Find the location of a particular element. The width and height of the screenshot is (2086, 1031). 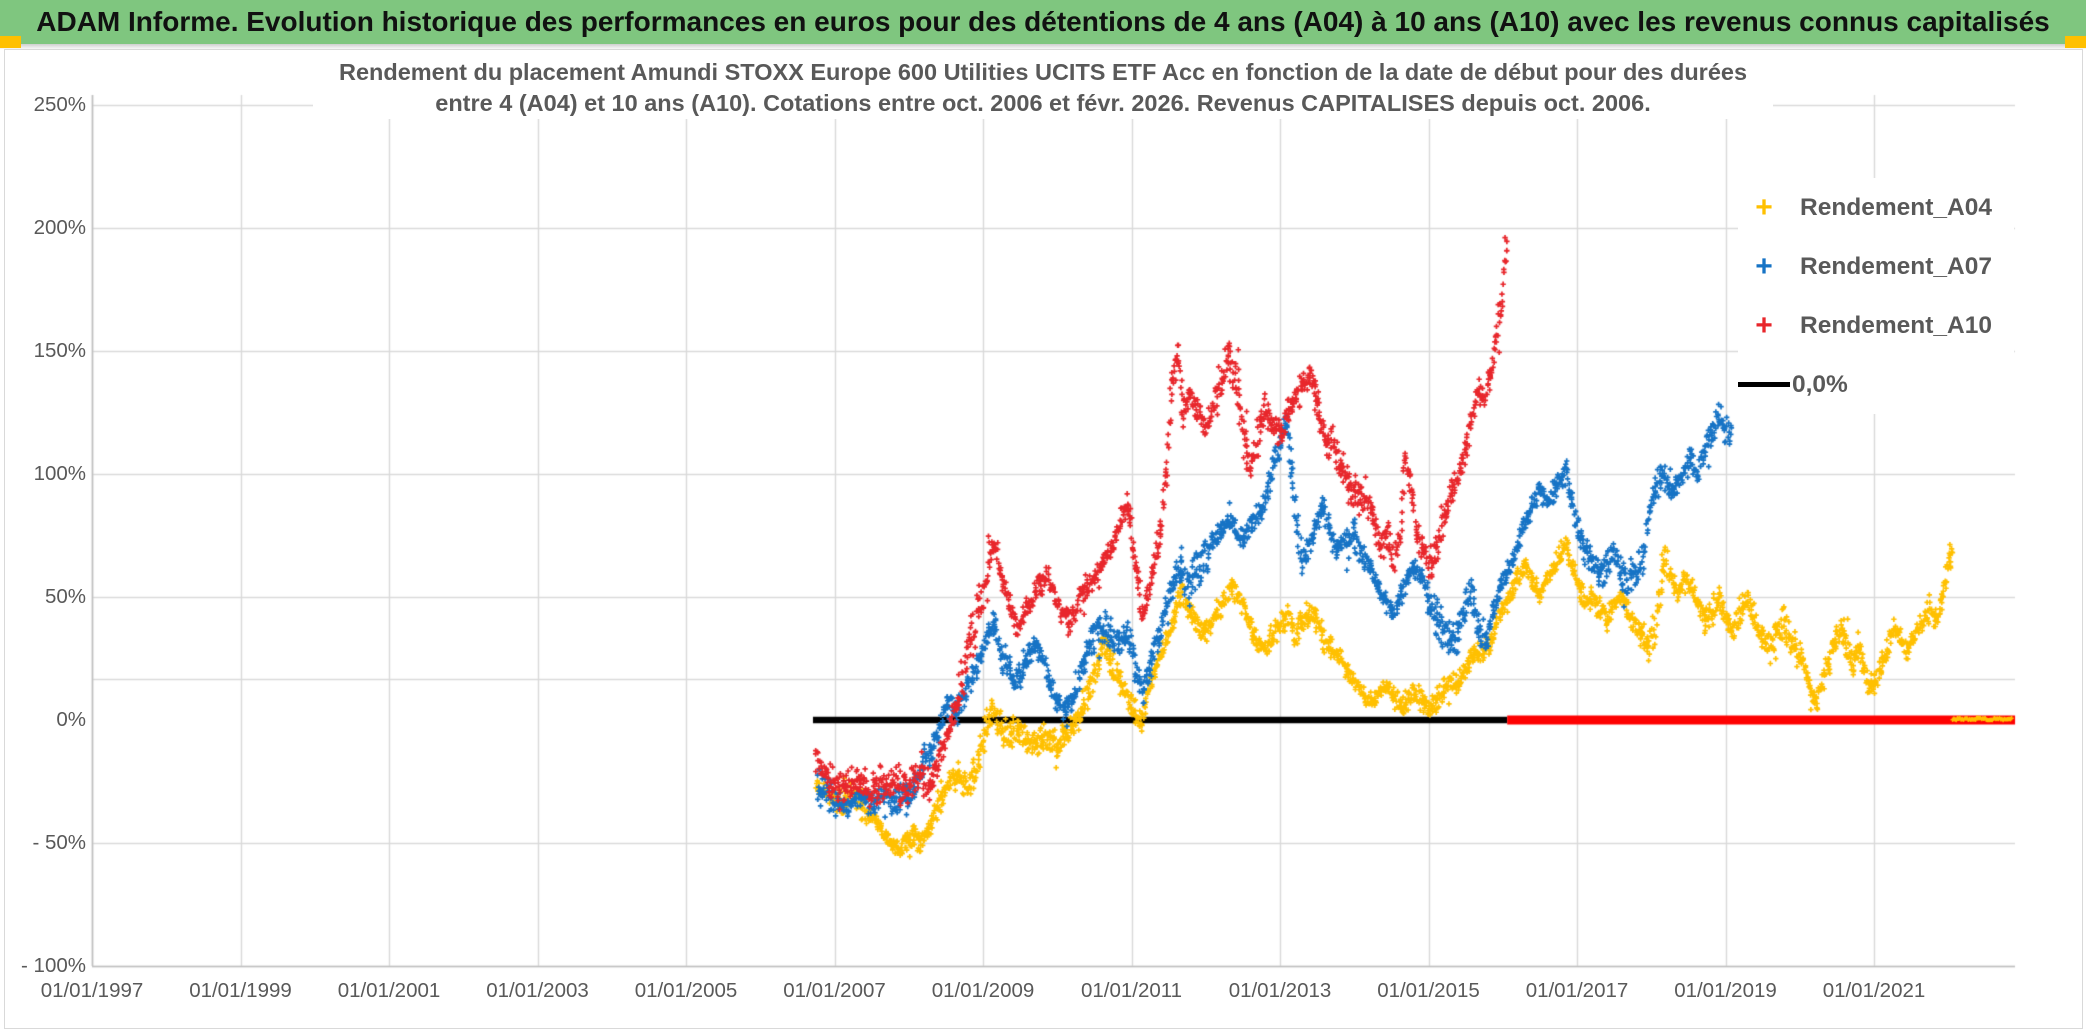

x-axis-tick-label: 01/01/2009 is located at coordinates (983, 990).